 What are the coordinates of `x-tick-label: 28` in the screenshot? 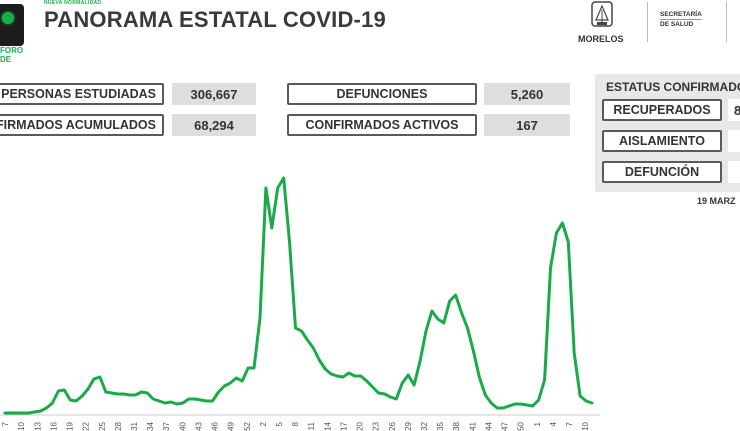 It's located at (118, 425).